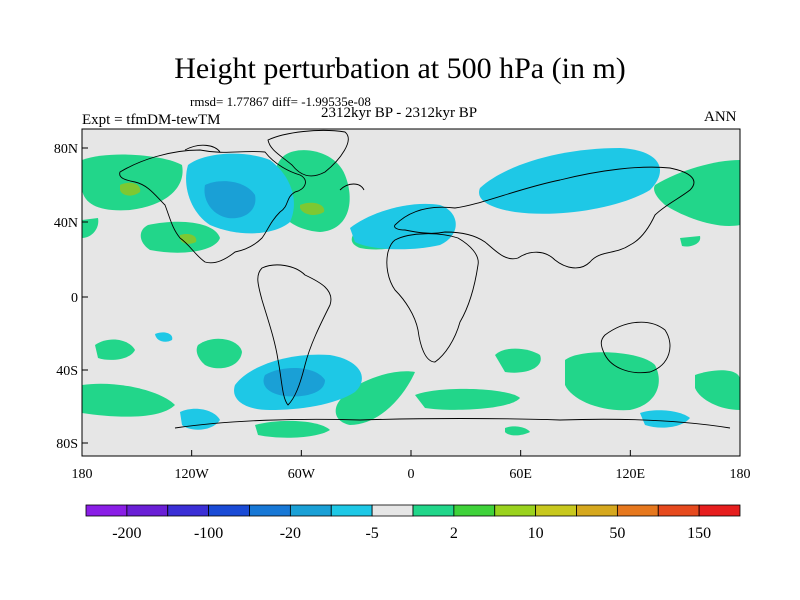 Image resolution: width=800 pixels, height=600 pixels. What do you see at coordinates (264, 289) in the screenshot?
I see `strong-anomaly-cores` at bounding box center [264, 289].